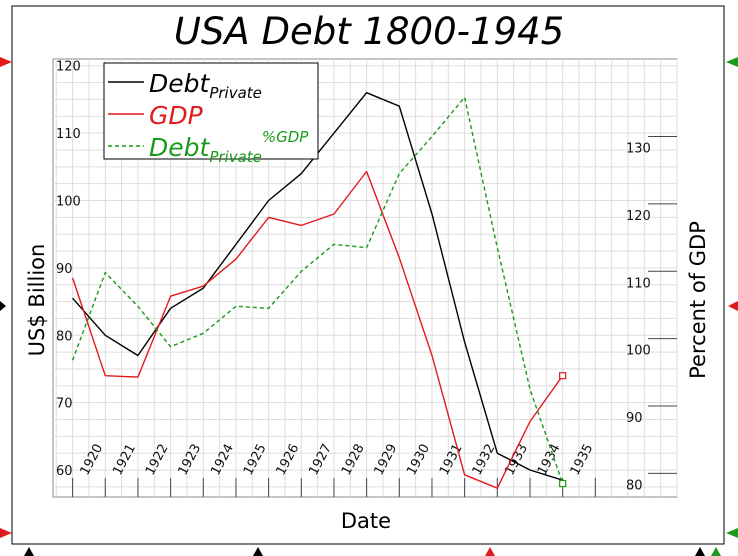 This screenshot has height=556, width=738. I want to click on x-tick-label: 1931, so click(451, 460).